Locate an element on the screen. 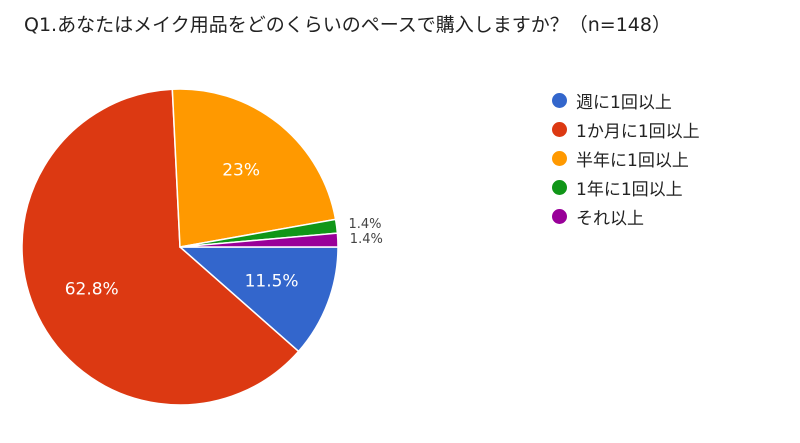 This screenshot has height=443, width=800. legend: 週に1回以上 1か月に1回以上 半年に1回以上 1年に1回以上 それ以上 is located at coordinates (626, 158).